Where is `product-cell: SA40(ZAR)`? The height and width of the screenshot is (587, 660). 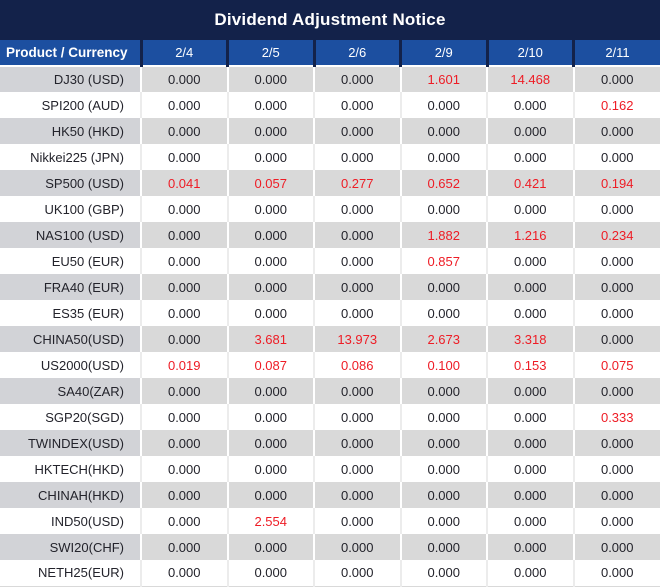
product-cell: SA40(ZAR) is located at coordinates (70, 391).